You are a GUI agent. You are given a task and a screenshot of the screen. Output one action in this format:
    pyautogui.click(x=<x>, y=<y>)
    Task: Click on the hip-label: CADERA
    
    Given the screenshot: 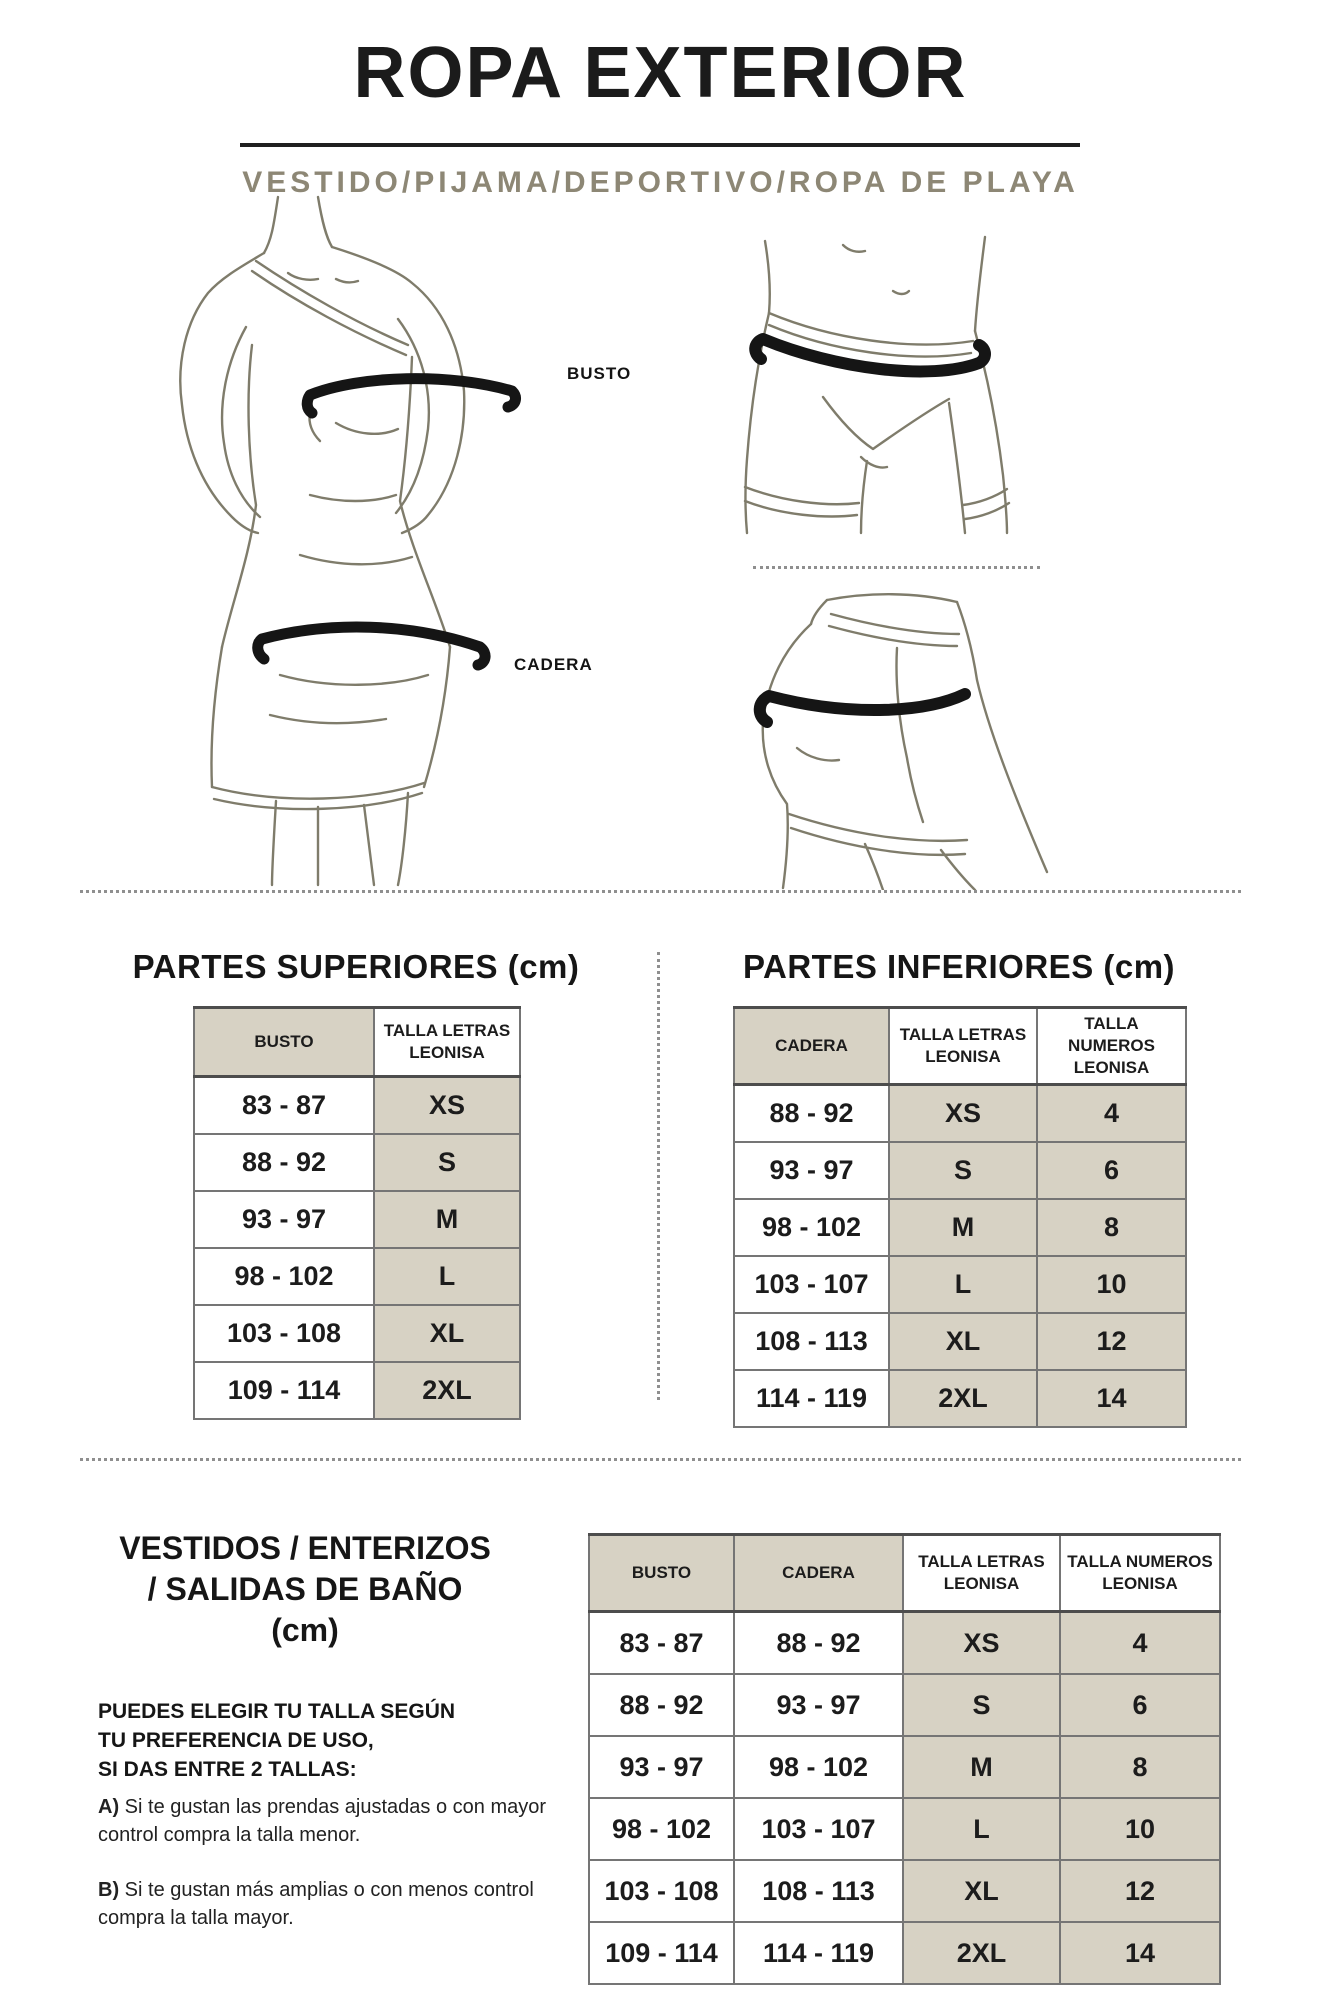 What is the action you would take?
    pyautogui.click(x=553, y=664)
    